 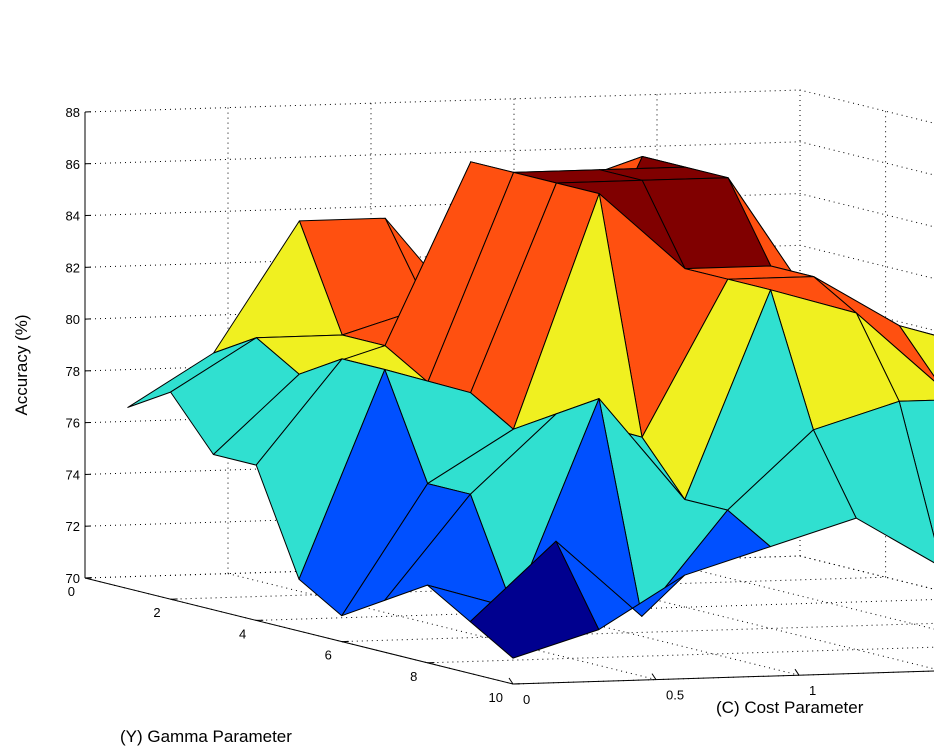 I want to click on y-tick-label: 8, so click(x=413, y=676).